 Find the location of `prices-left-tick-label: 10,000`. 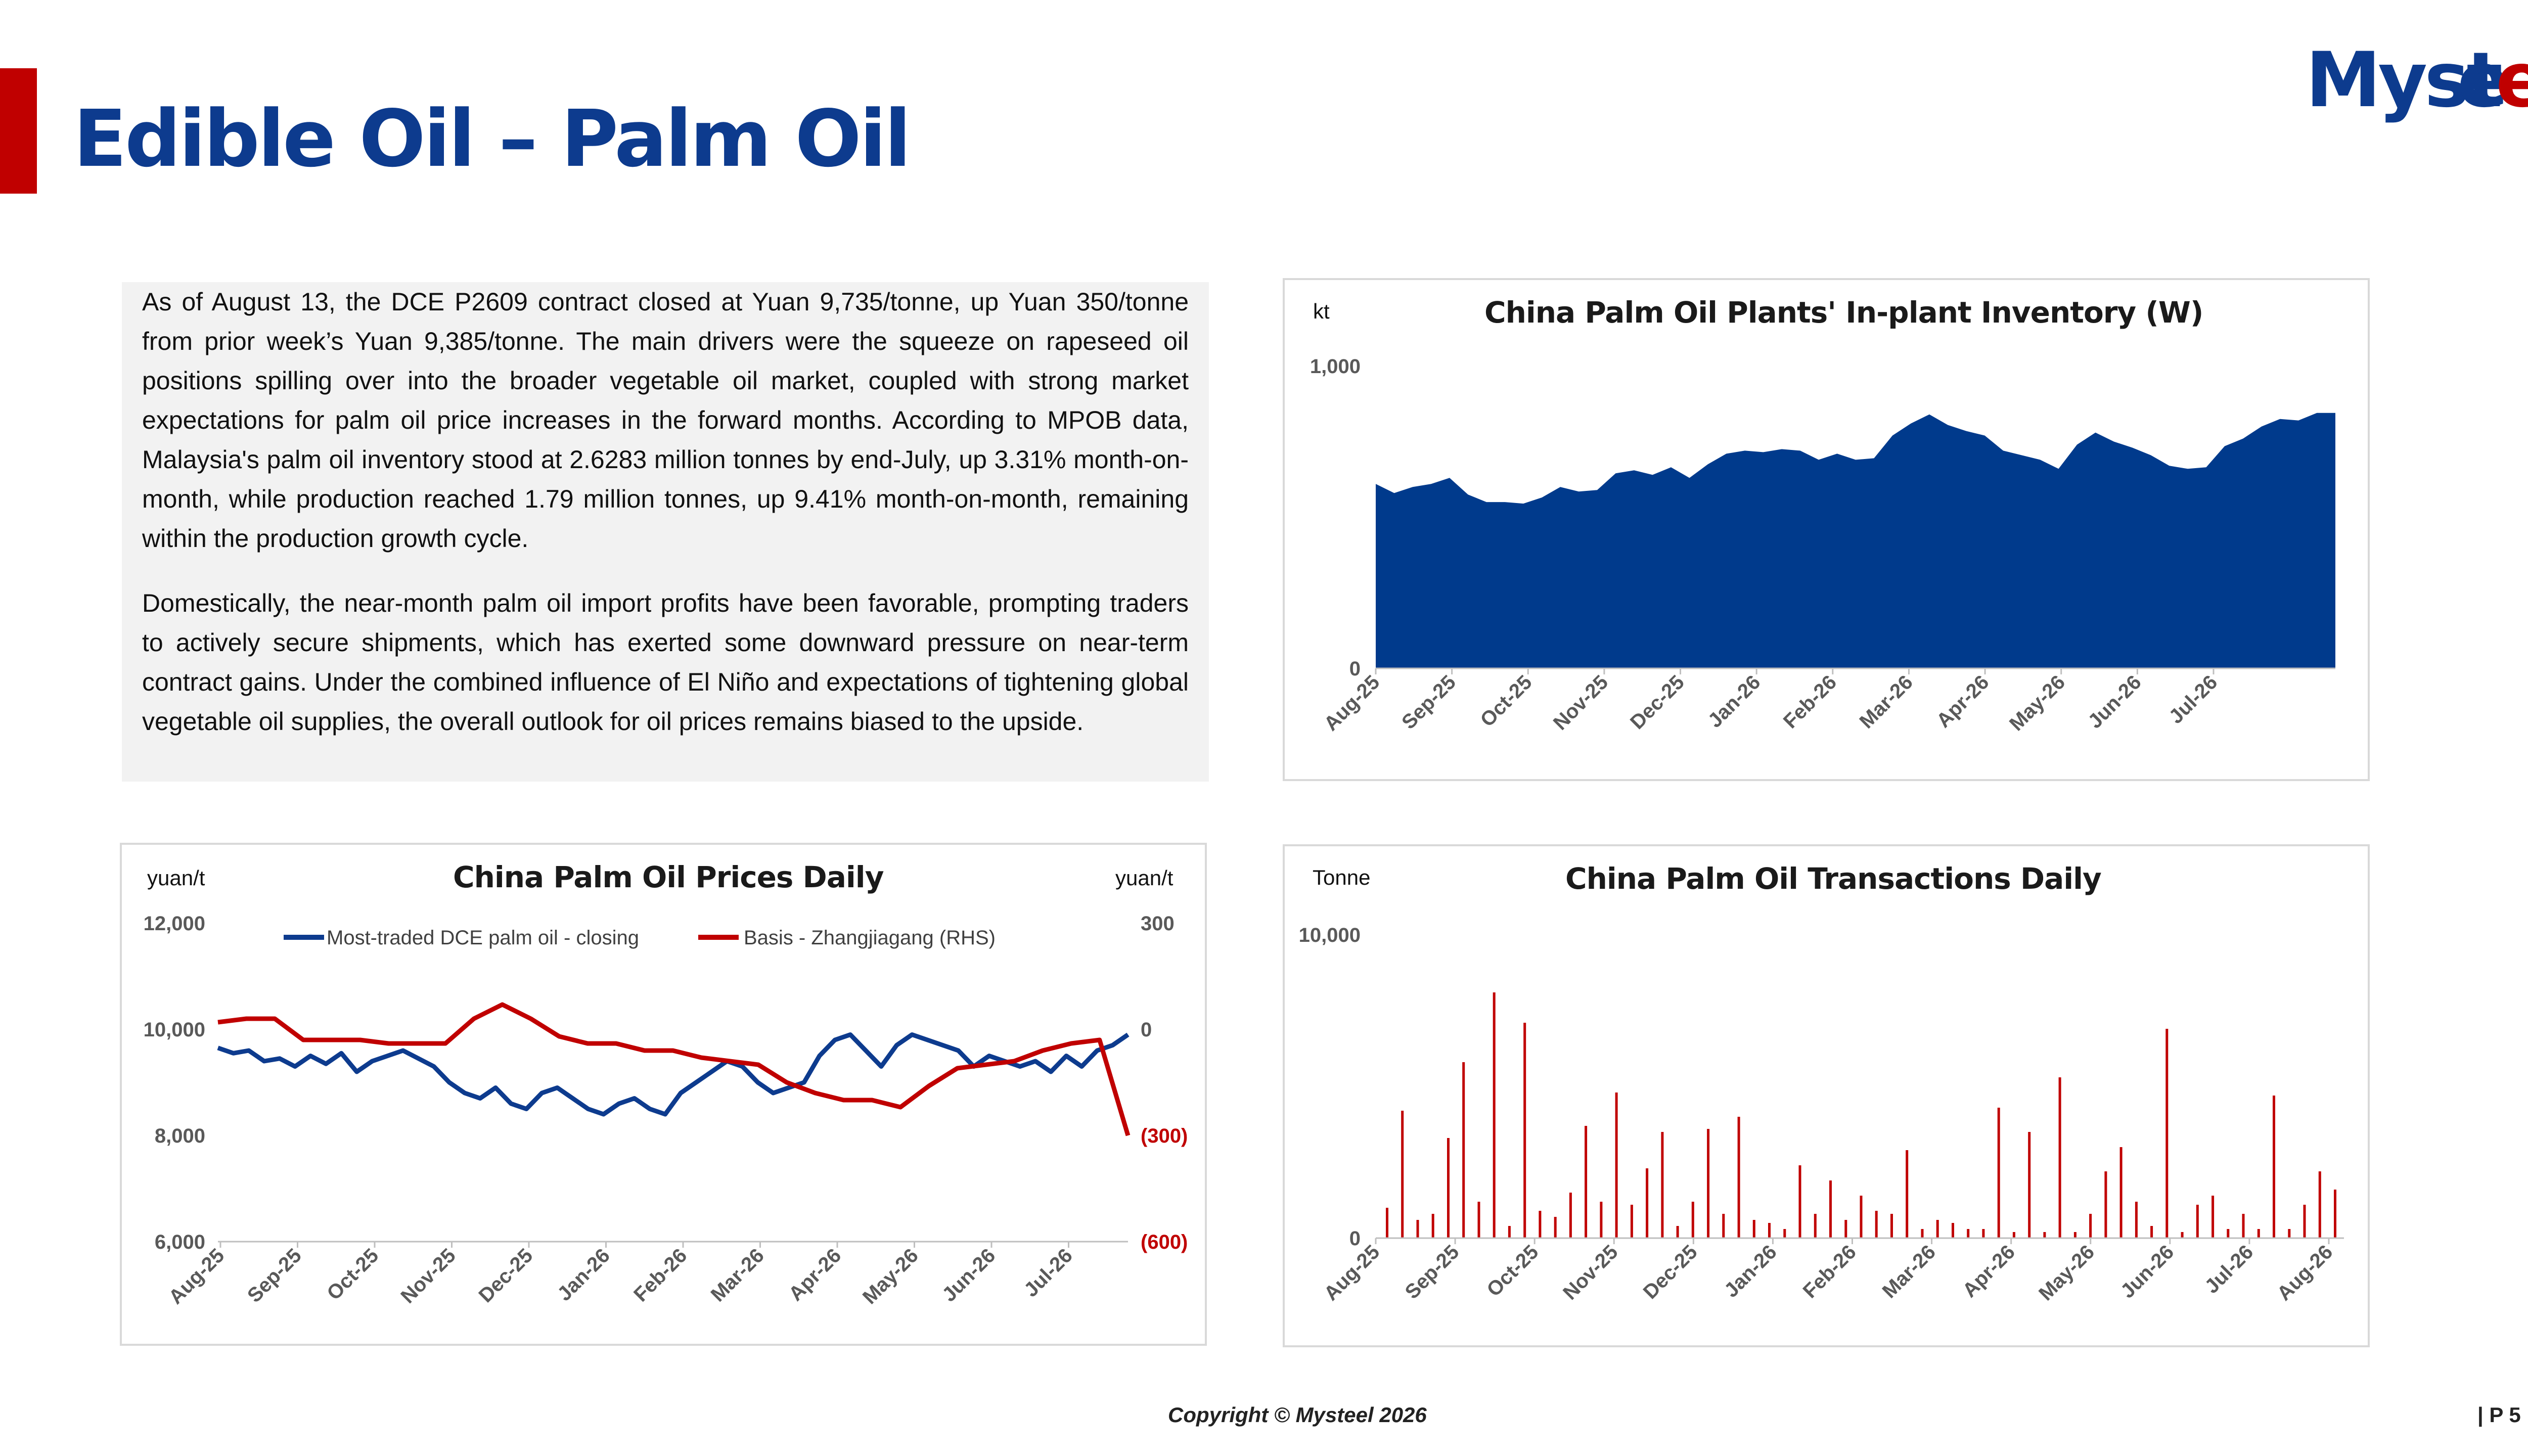

prices-left-tick-label: 10,000 is located at coordinates (175, 1030).